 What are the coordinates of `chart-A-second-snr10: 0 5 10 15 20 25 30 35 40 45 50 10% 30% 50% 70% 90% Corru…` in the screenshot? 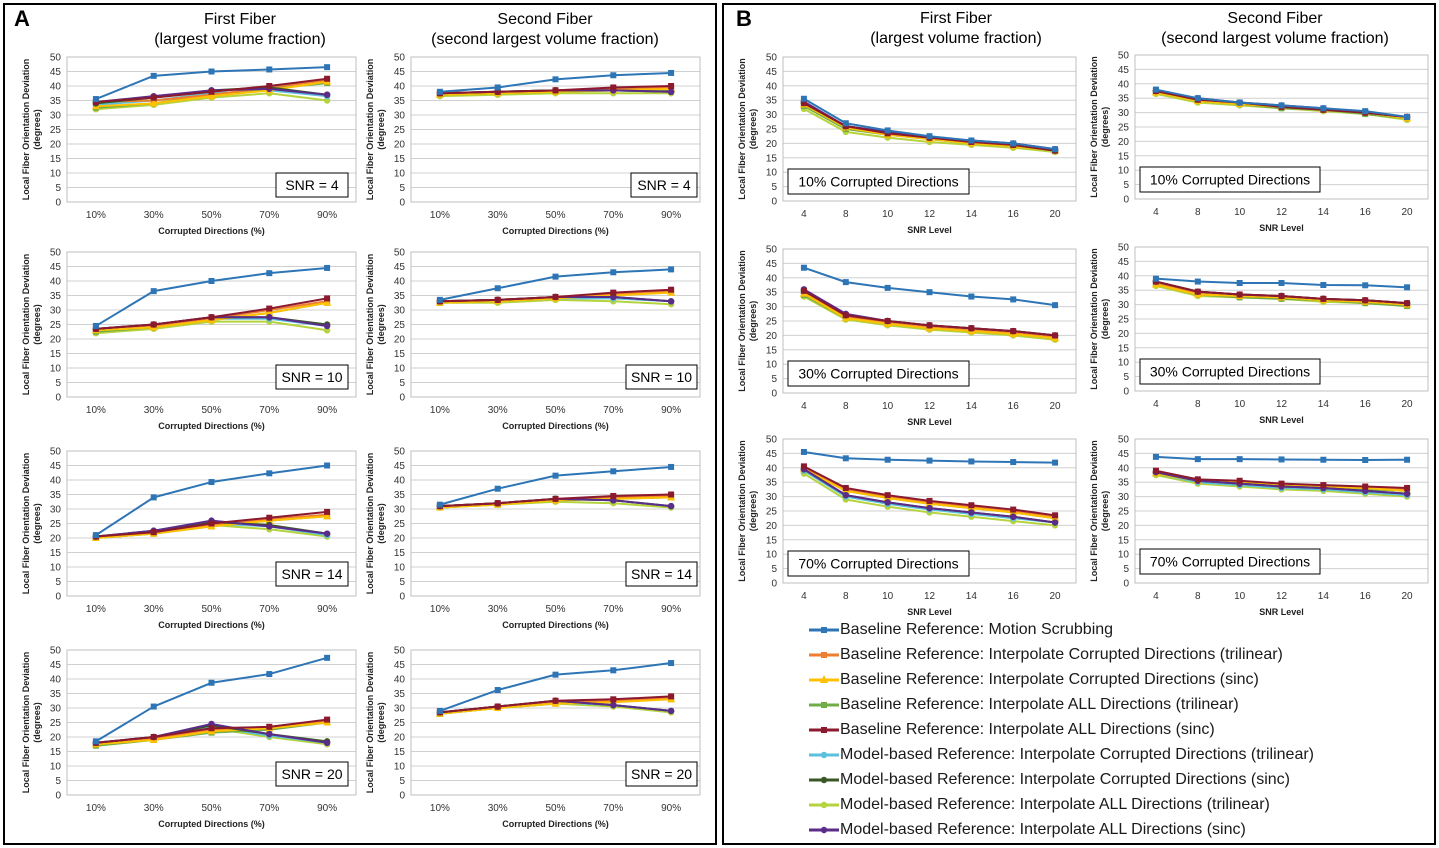 It's located at (533, 339).